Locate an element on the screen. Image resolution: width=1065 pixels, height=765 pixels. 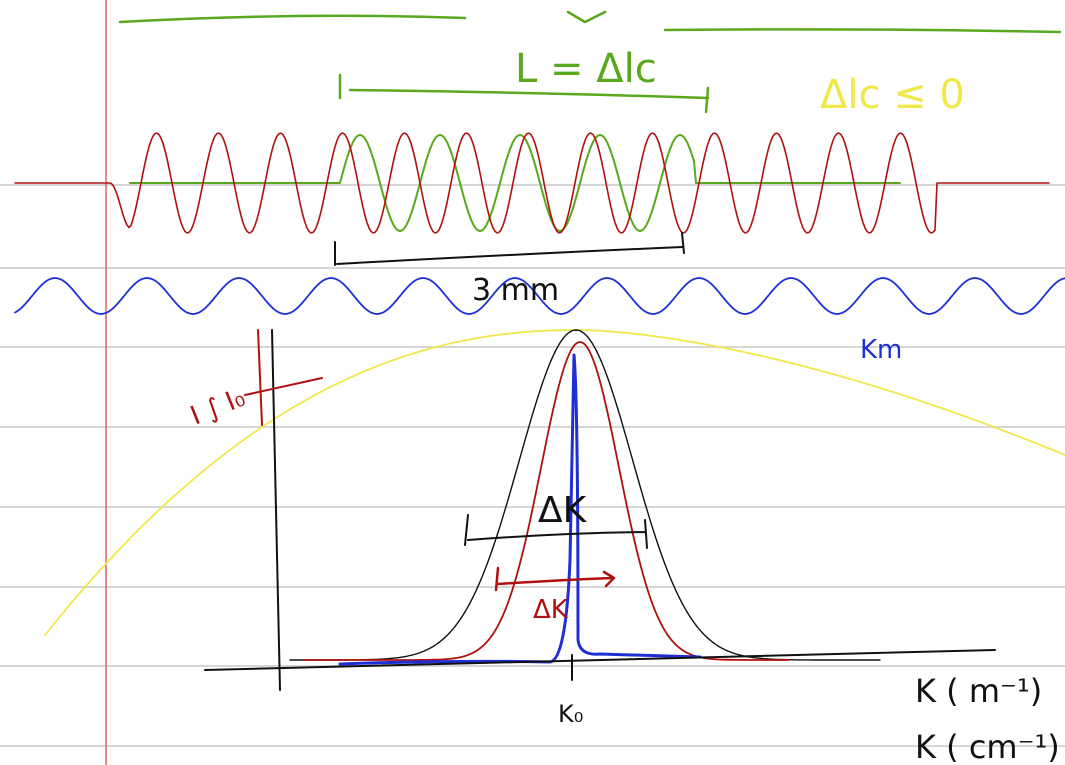
red-wave-packet is located at coordinates (532, 183).